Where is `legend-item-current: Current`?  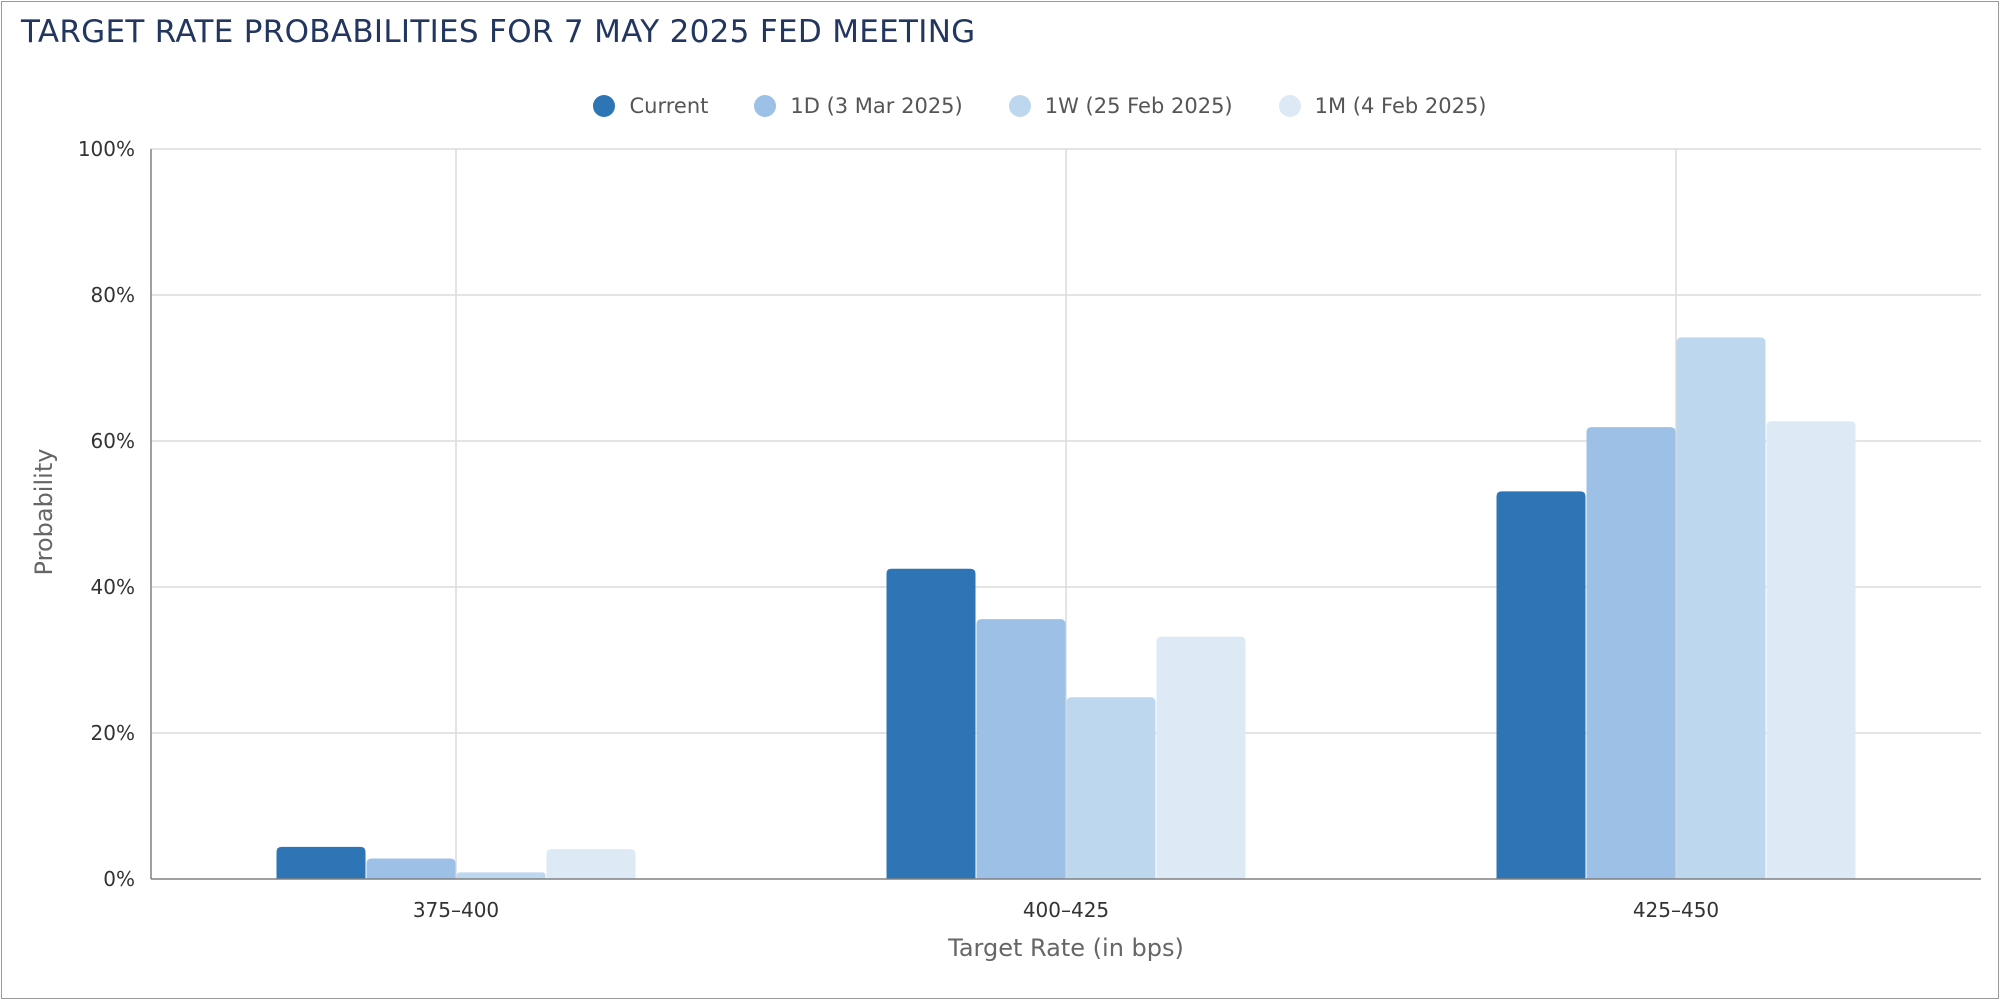 legend-item-current: Current is located at coordinates (650, 106).